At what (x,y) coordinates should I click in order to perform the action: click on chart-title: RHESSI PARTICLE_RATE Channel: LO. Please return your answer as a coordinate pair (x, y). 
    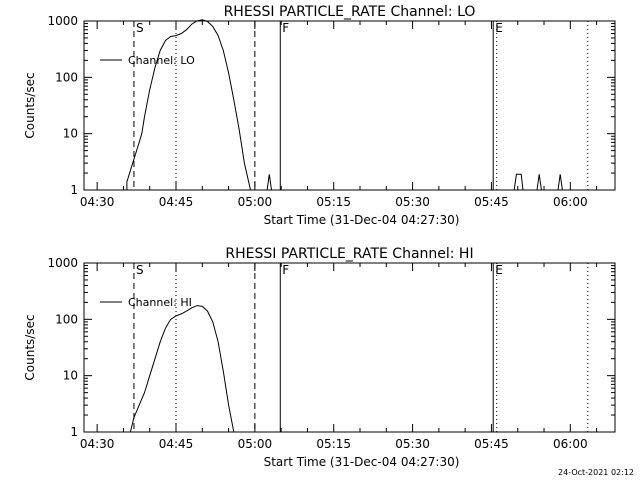
    Looking at the image, I should click on (350, 12).